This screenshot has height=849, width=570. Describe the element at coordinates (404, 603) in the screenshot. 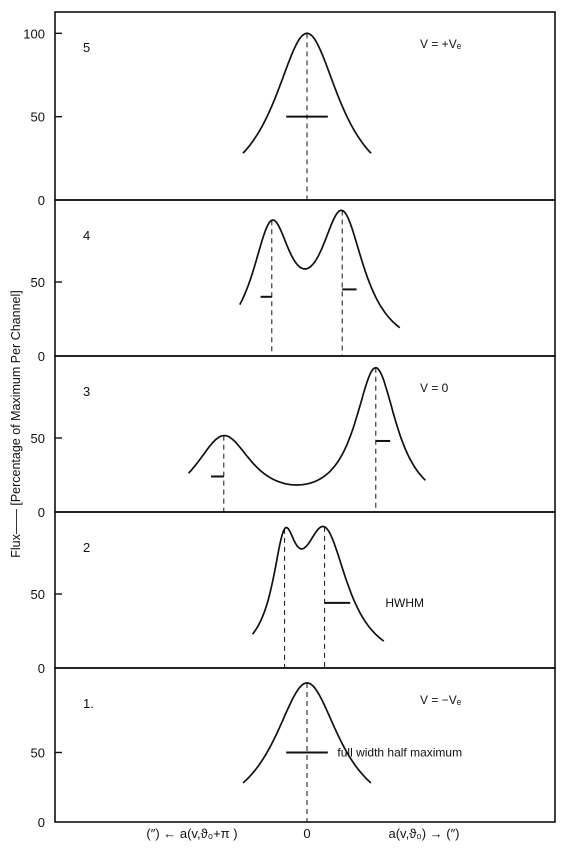

I see `panel-label: HWHM` at that location.